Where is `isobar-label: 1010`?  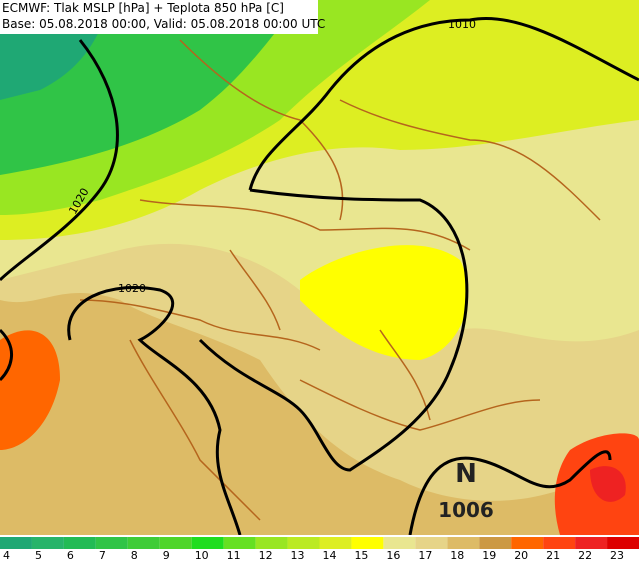 isobar-label: 1010 is located at coordinates (462, 24).